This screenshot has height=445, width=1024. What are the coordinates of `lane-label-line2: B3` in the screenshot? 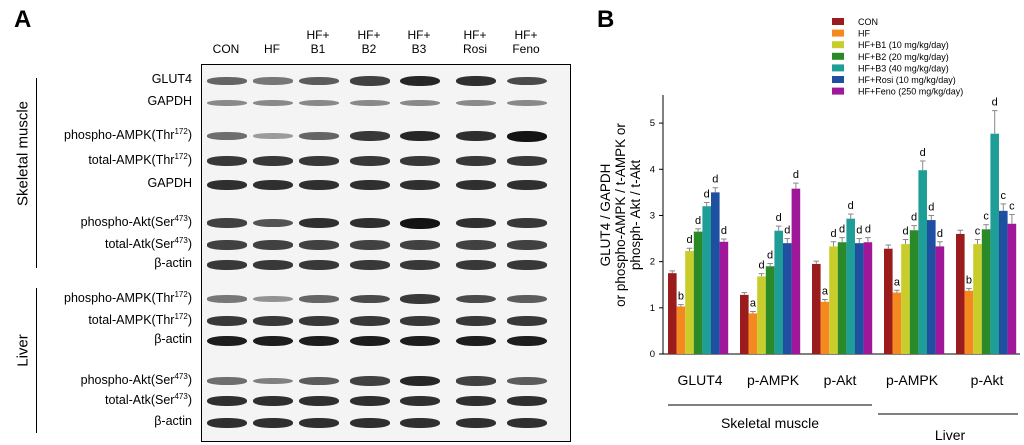 It's located at (419, 49).